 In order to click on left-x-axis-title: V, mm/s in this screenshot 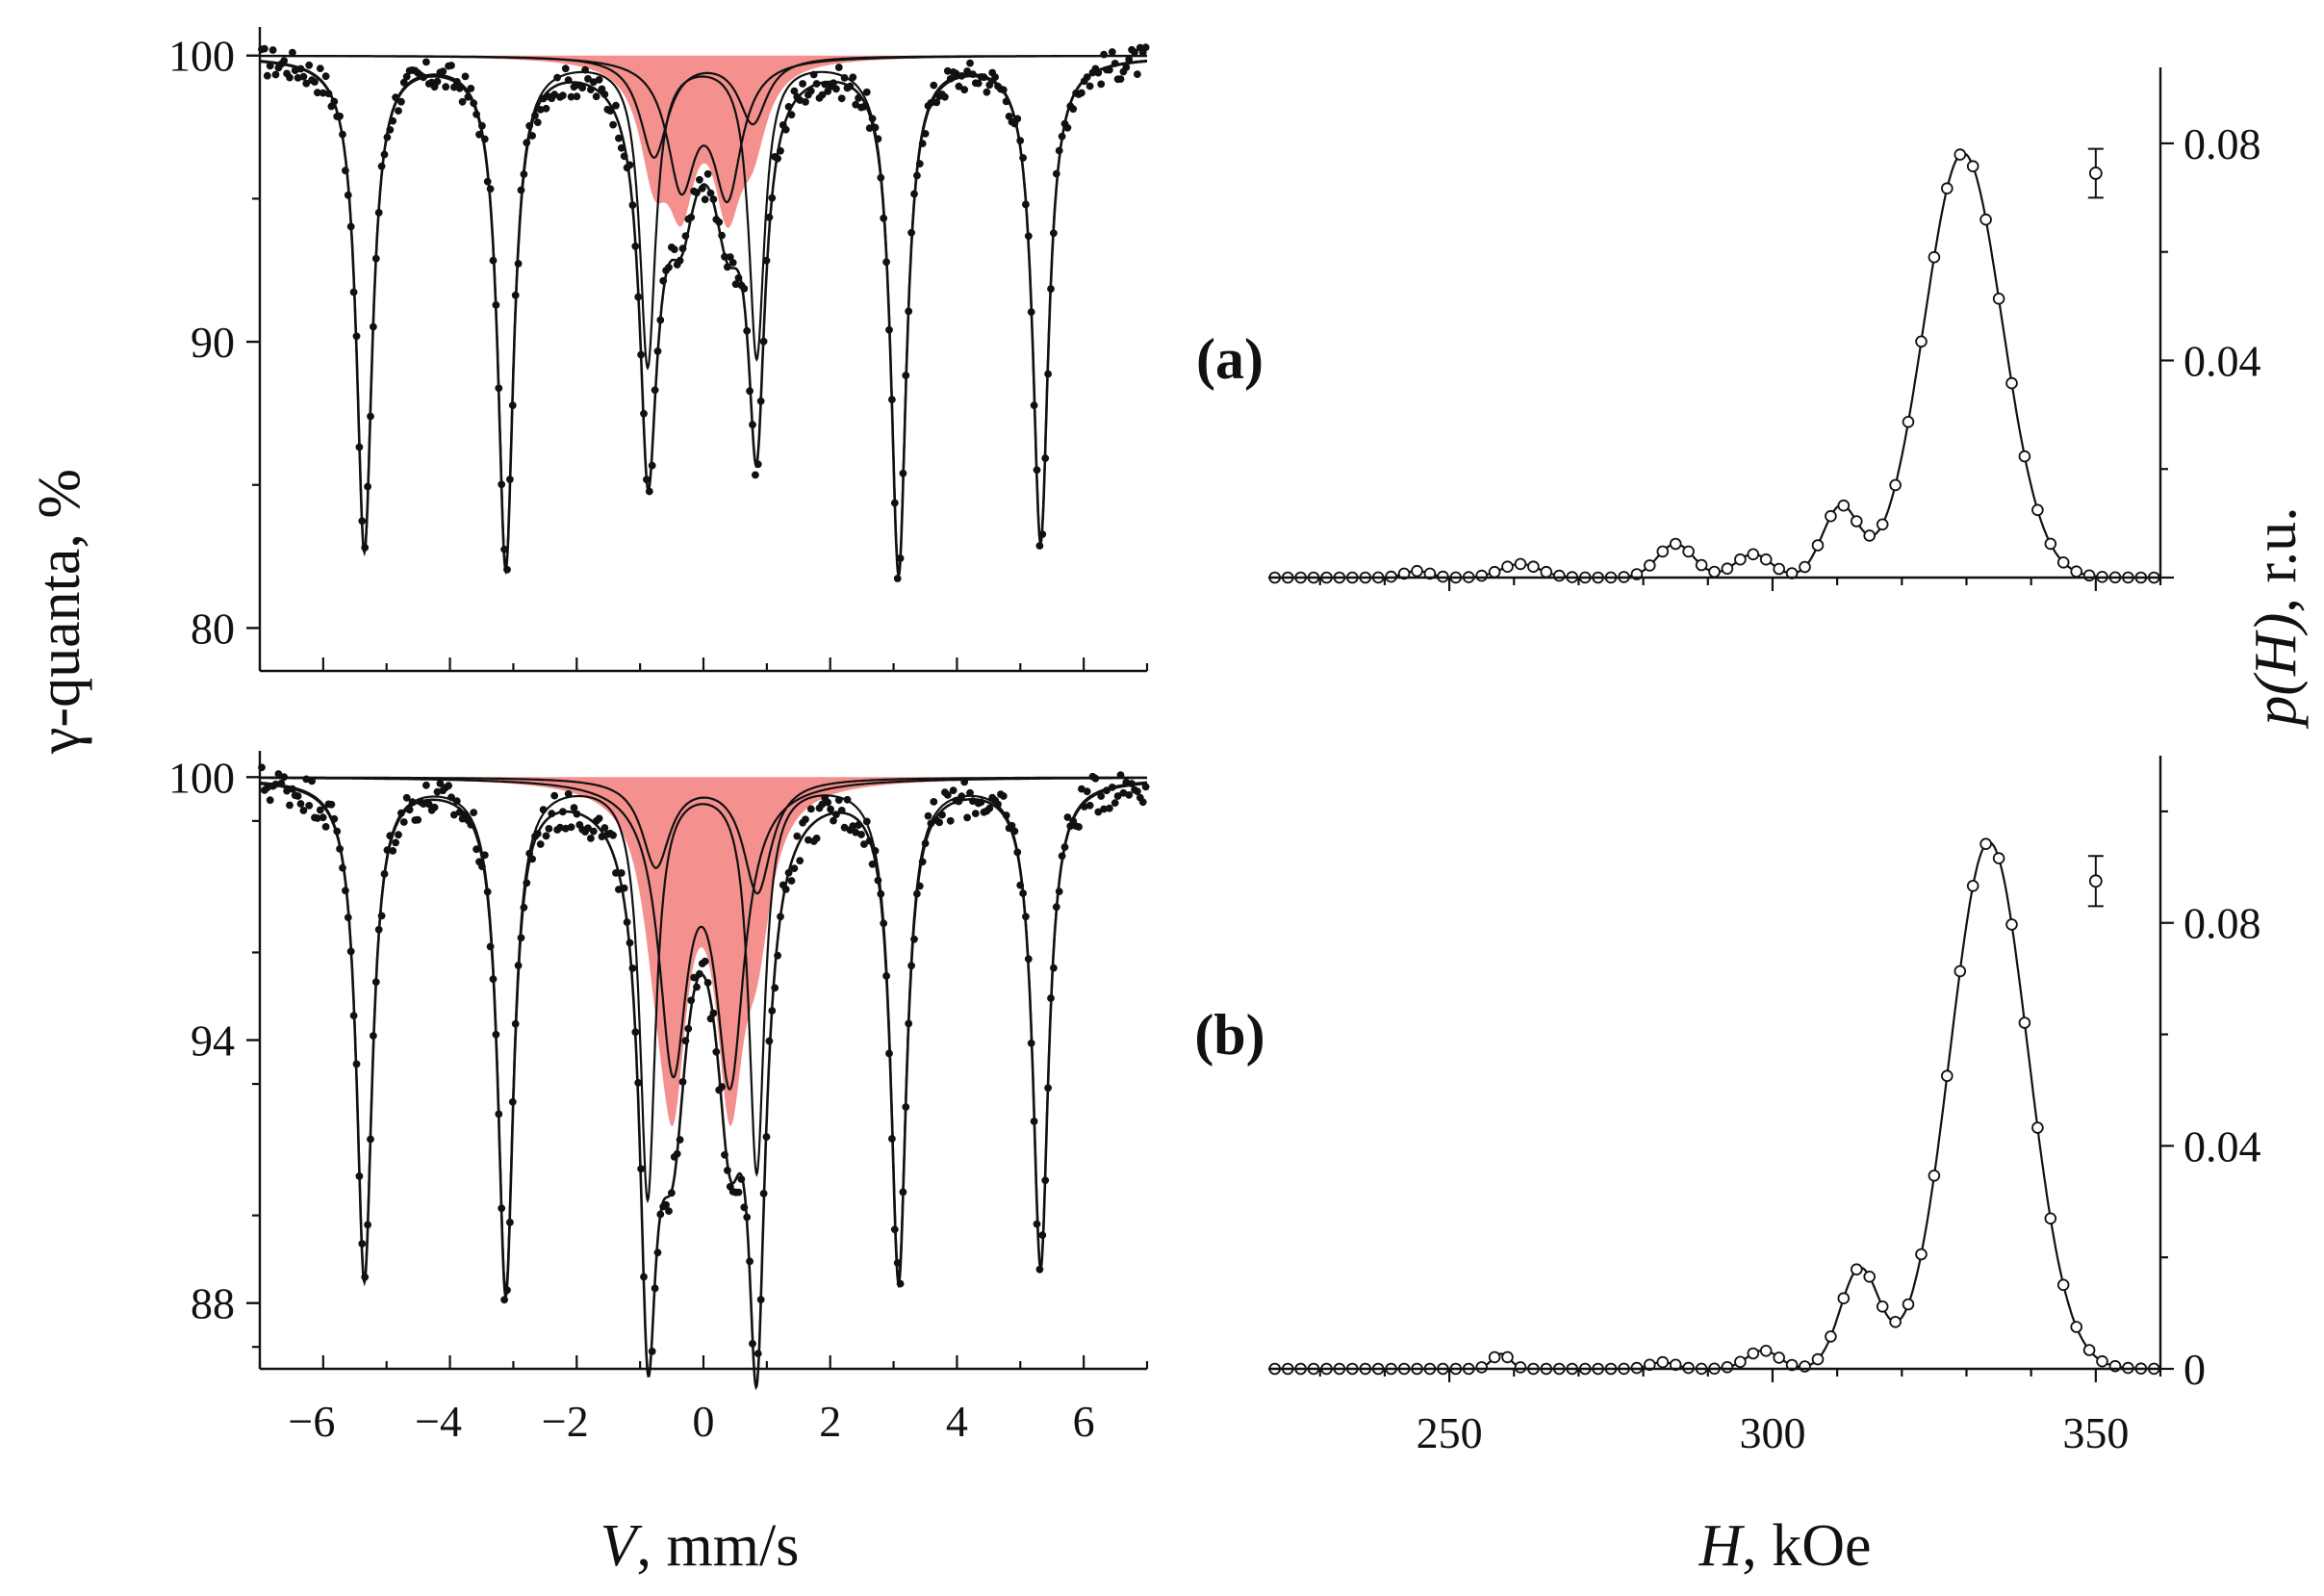, I will do `click(700, 1546)`.